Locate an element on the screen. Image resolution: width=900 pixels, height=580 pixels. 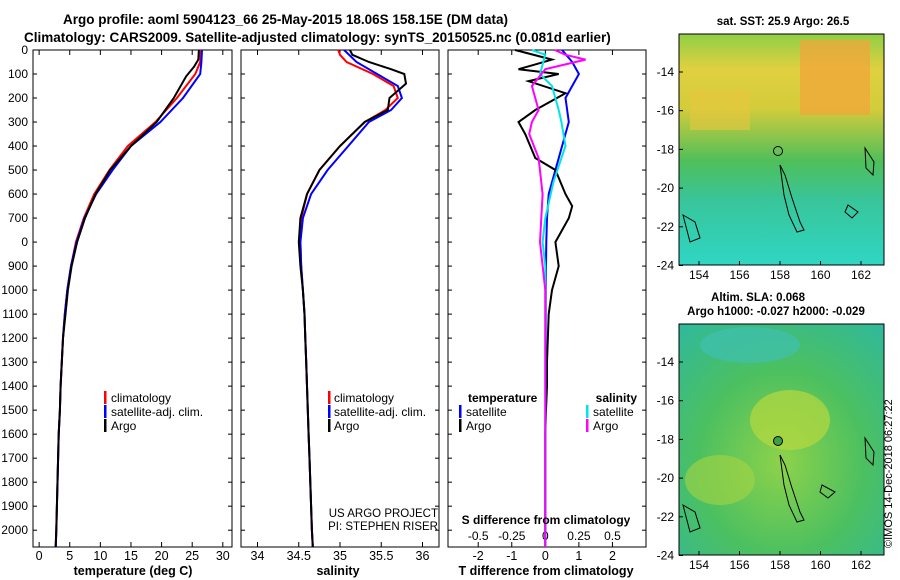
x-tick-label: -2 is located at coordinates (478, 556).